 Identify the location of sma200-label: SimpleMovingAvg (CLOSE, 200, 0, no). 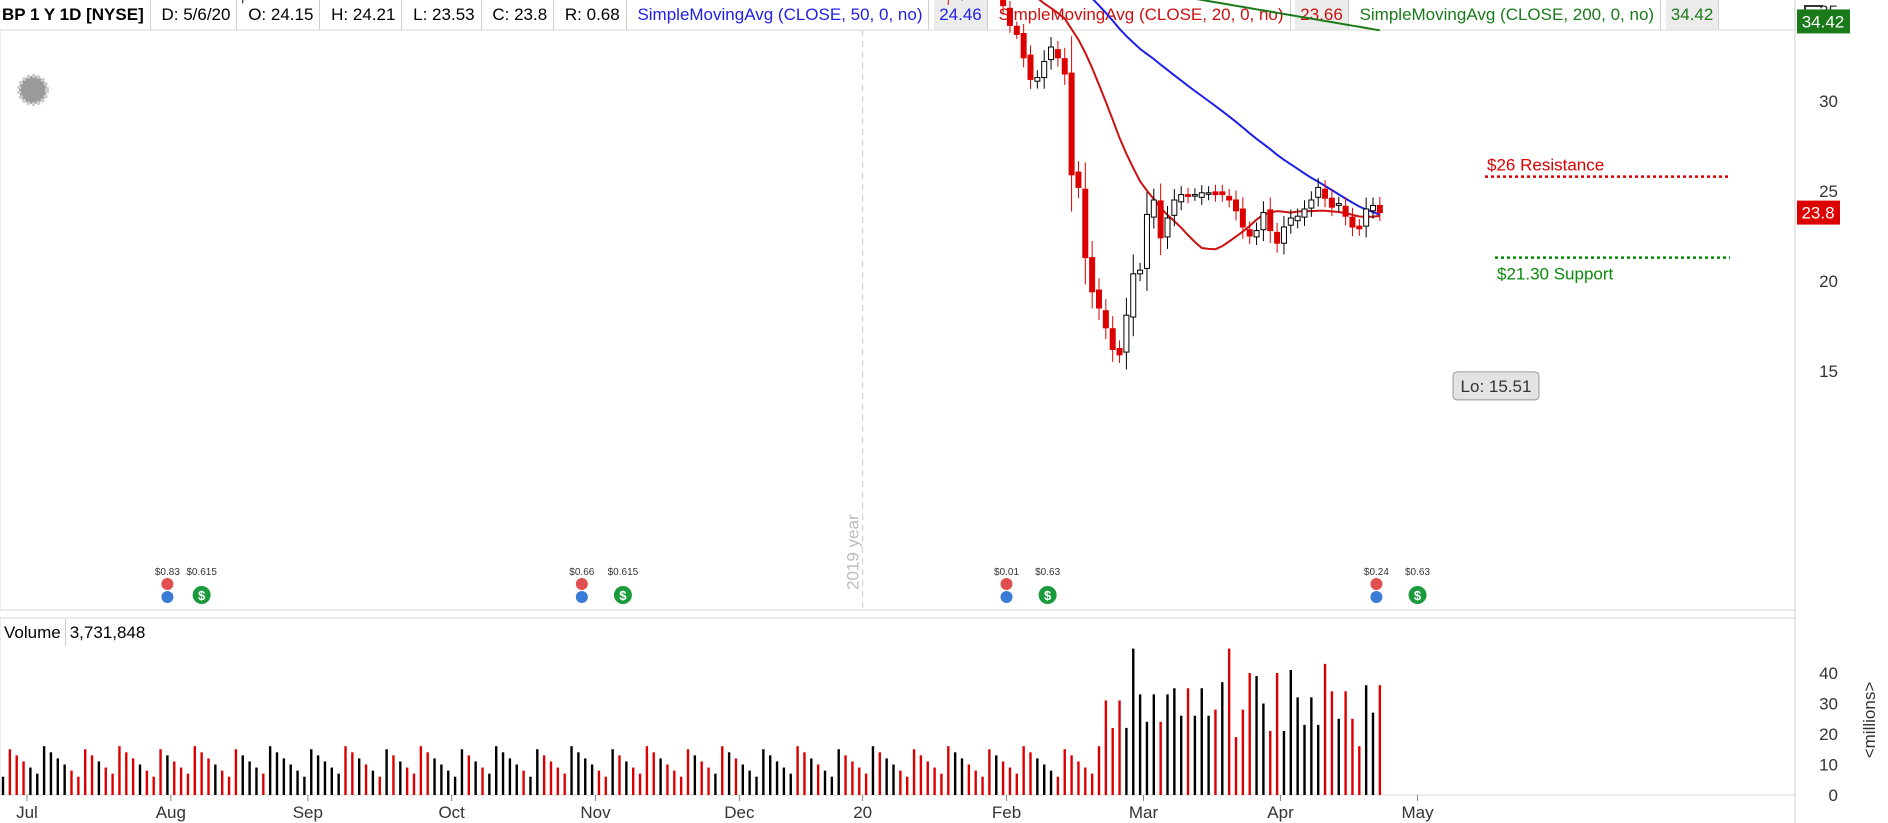
(1508, 15).